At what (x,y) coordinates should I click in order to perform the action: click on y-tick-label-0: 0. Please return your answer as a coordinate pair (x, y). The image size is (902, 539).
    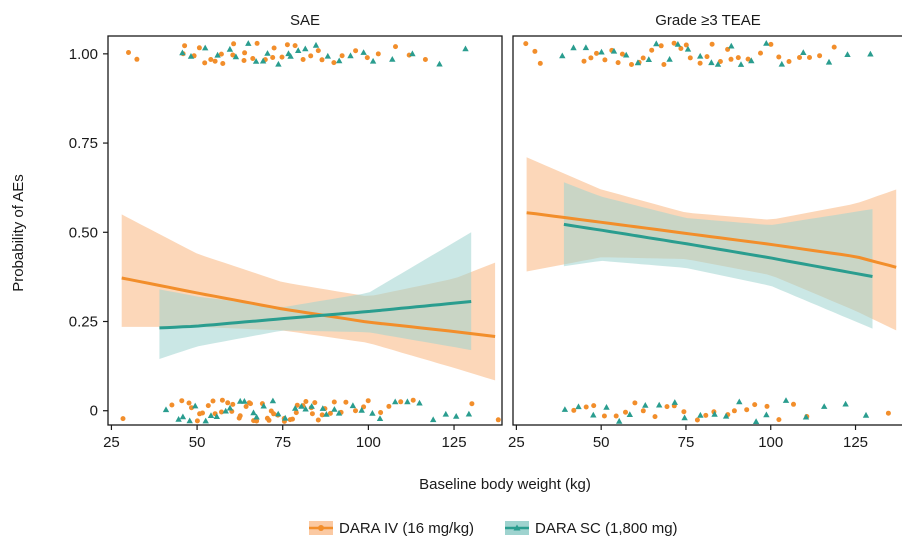
    Looking at the image, I should click on (94, 411).